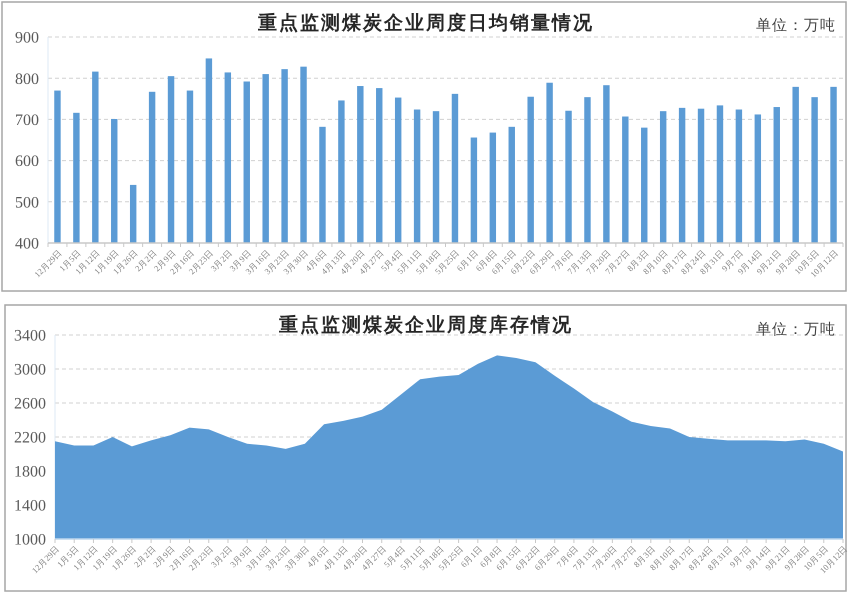 Image resolution: width=852 pixels, height=595 pixels. Describe the element at coordinates (27, 120) in the screenshot. I see `y-tick-label: 700` at that location.